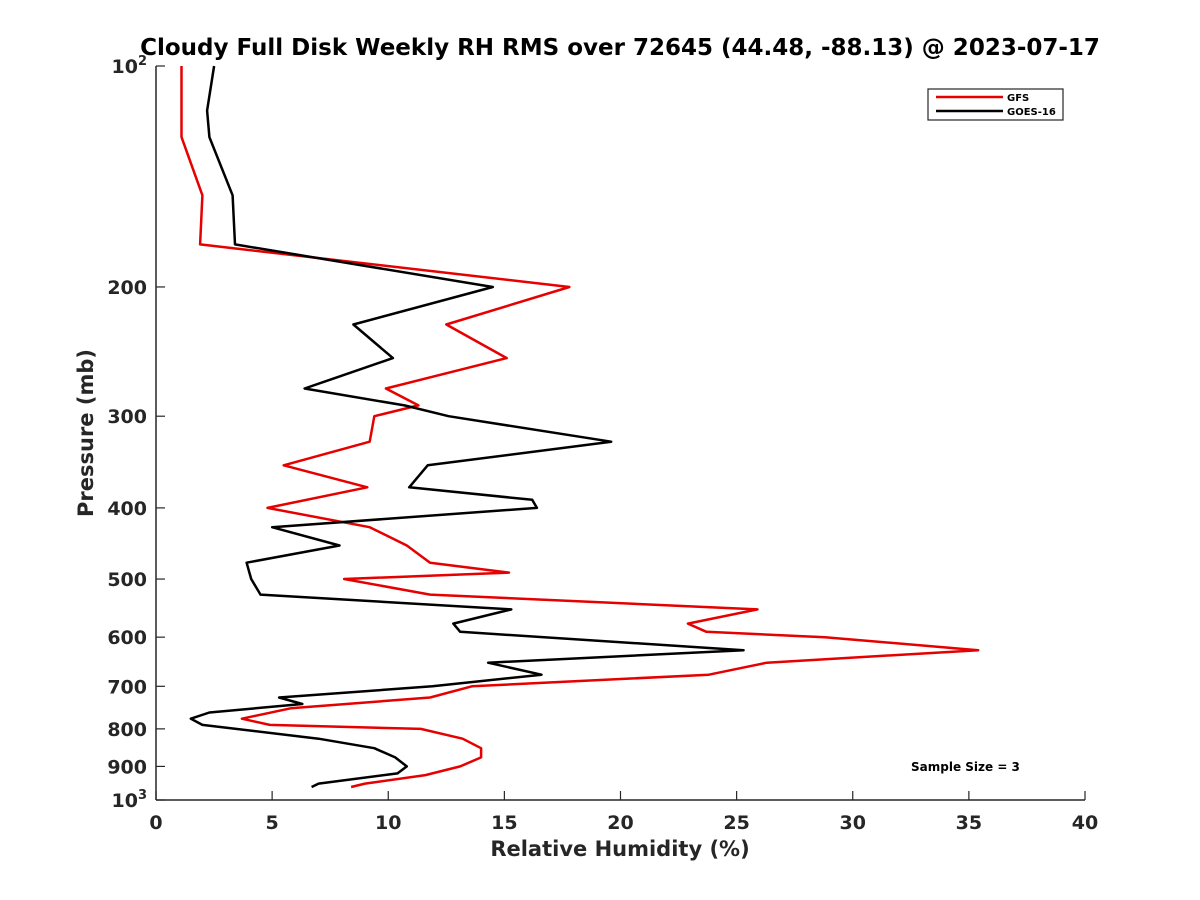  I want to click on y-tick-label: 10³, so click(130, 800).